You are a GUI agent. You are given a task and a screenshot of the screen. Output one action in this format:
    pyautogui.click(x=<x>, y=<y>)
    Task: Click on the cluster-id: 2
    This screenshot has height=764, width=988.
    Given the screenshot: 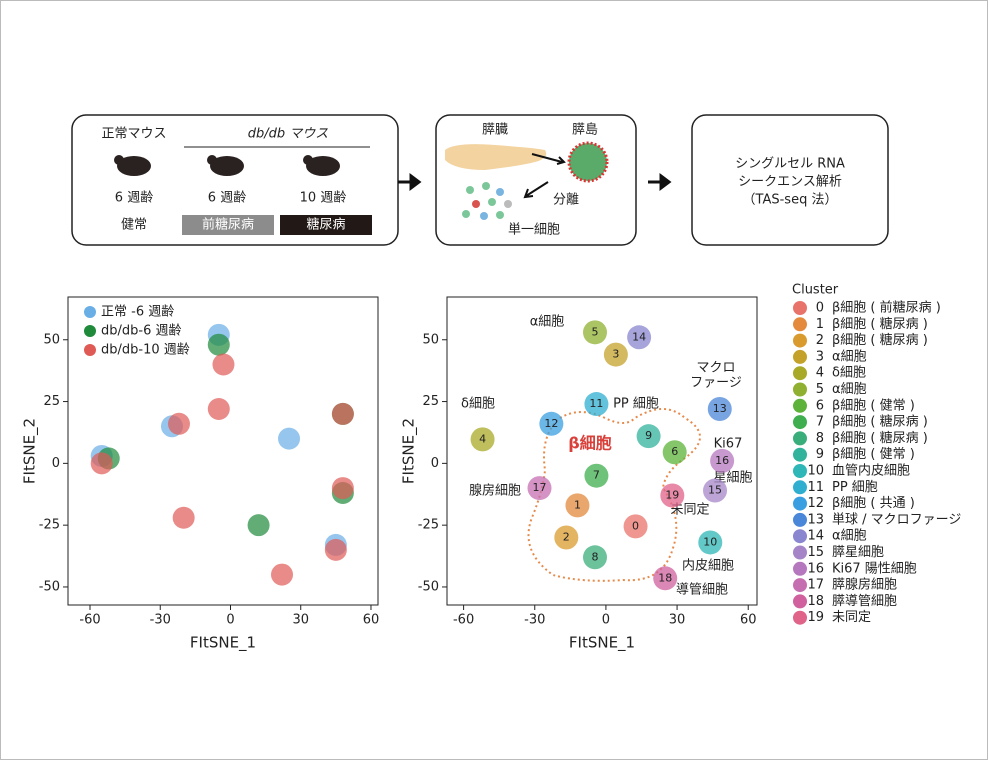 What is the action you would take?
    pyautogui.click(x=566, y=537)
    